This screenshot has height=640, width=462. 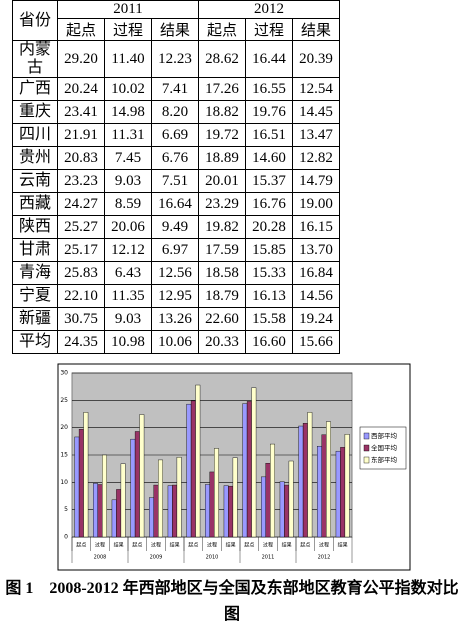 I want to click on value-cell: 6.97, so click(x=175, y=250).